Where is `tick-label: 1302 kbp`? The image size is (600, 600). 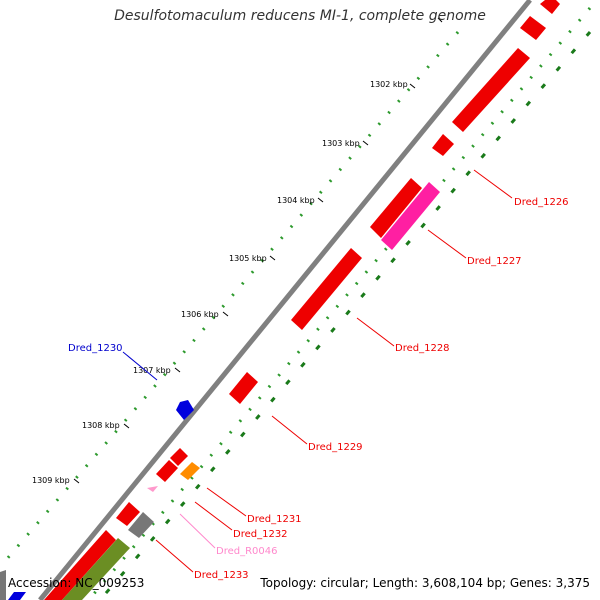
tick-label: 1302 kbp is located at coordinates (389, 84).